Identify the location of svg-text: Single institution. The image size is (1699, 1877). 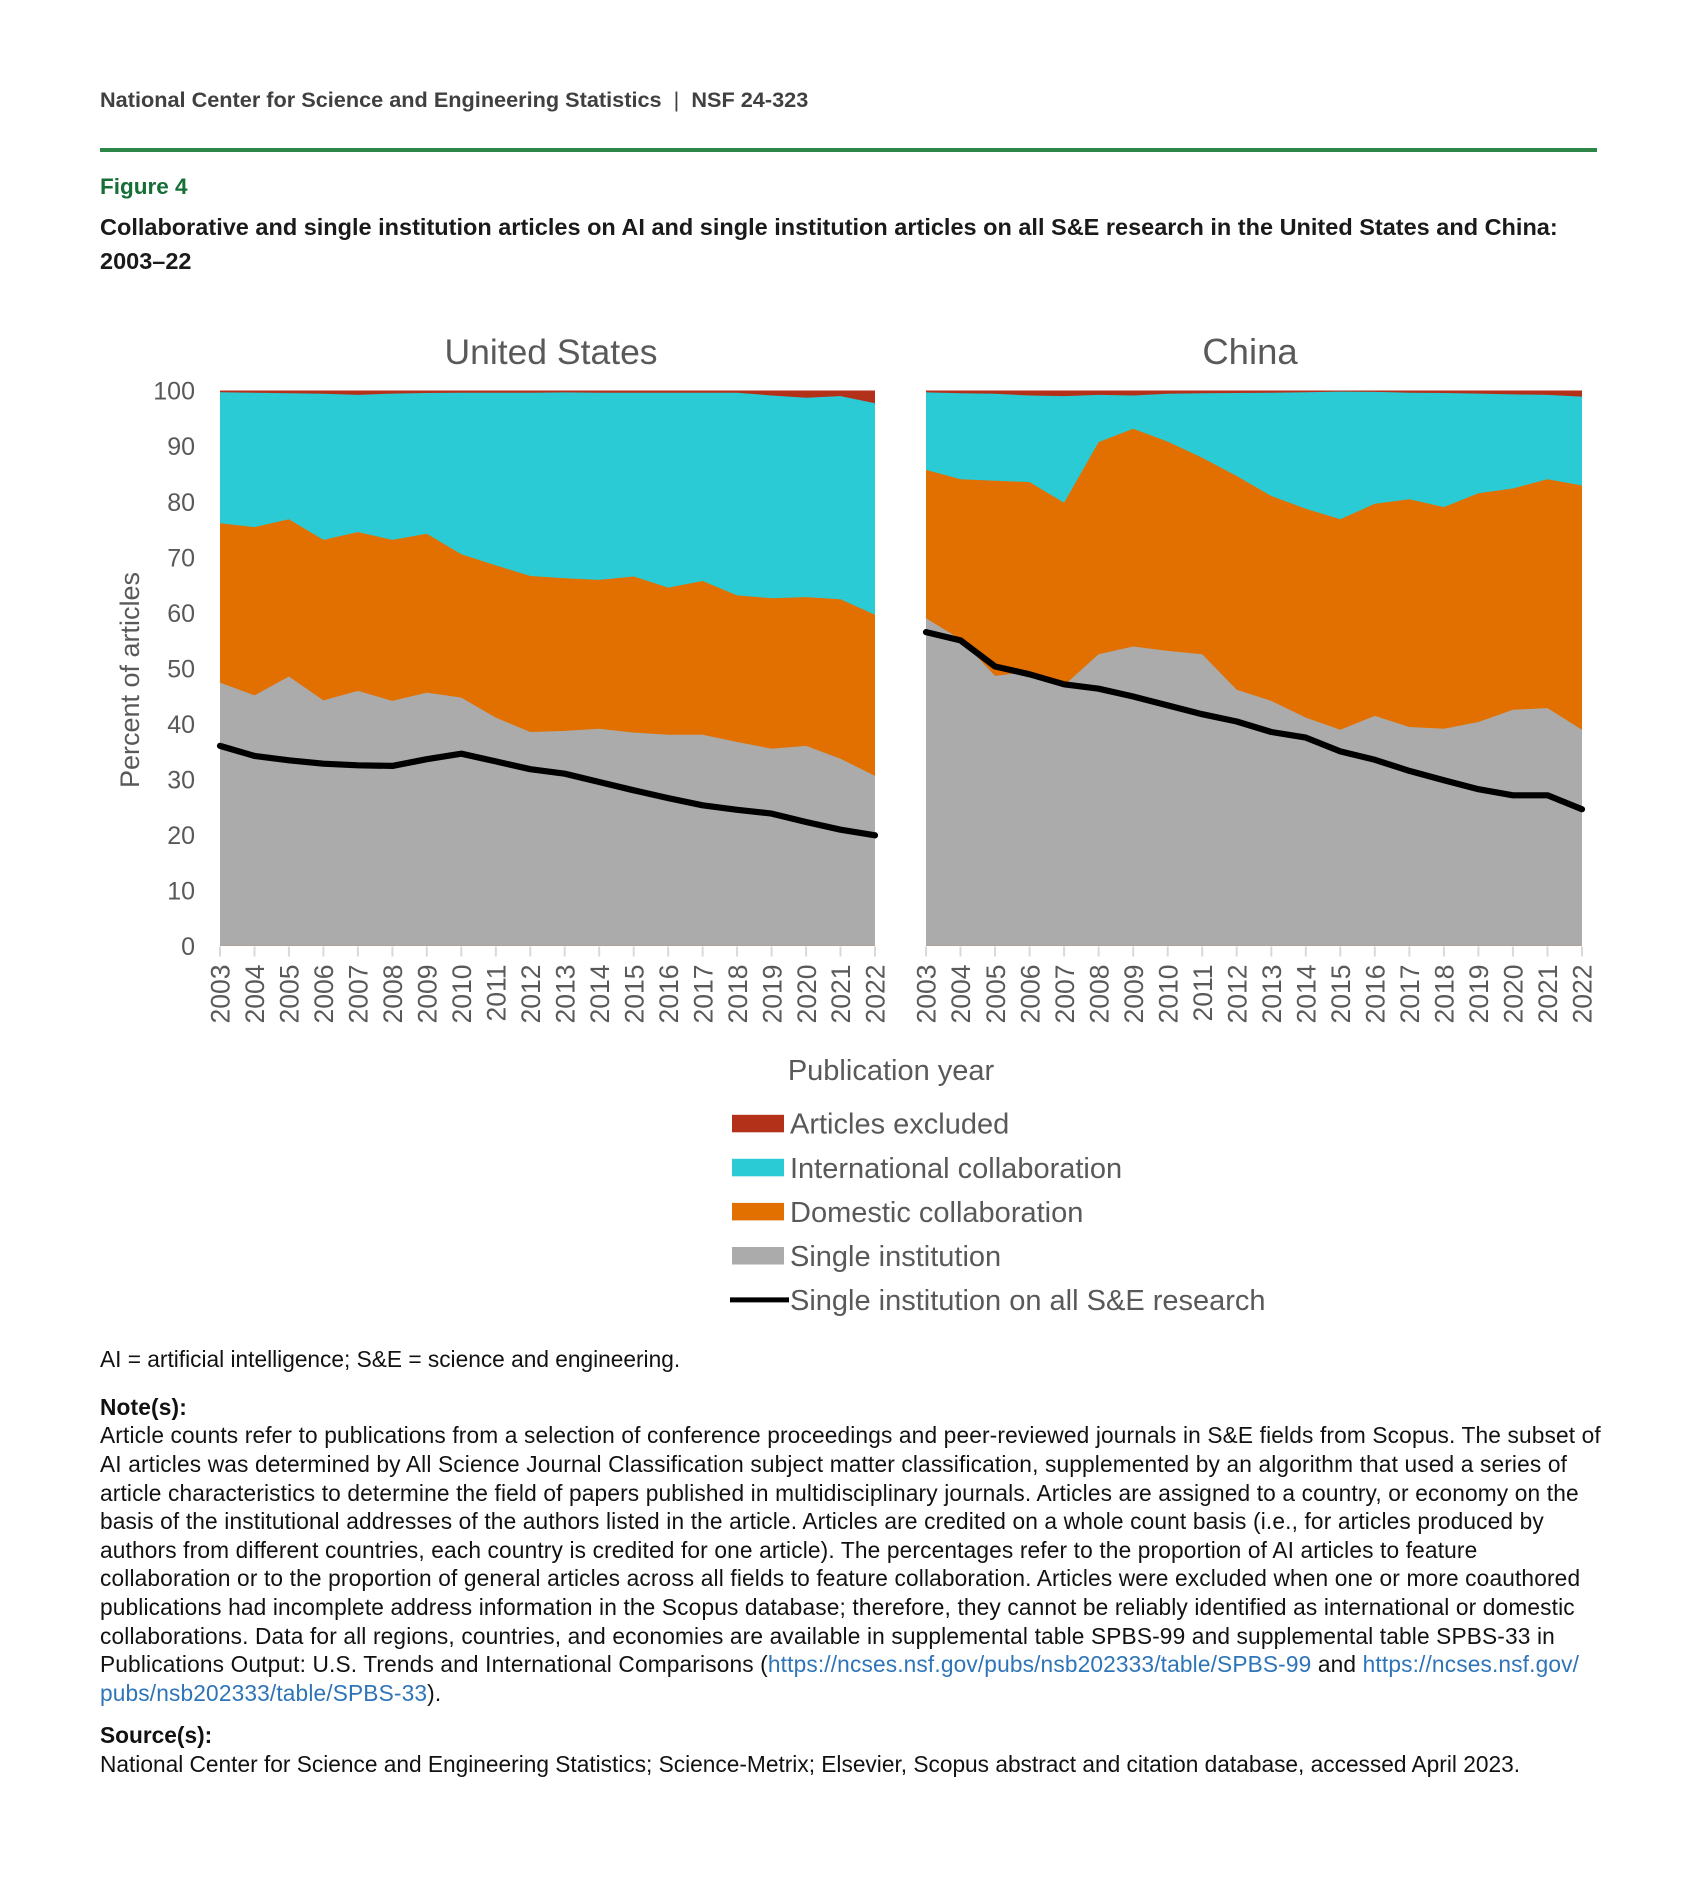
(895, 1257).